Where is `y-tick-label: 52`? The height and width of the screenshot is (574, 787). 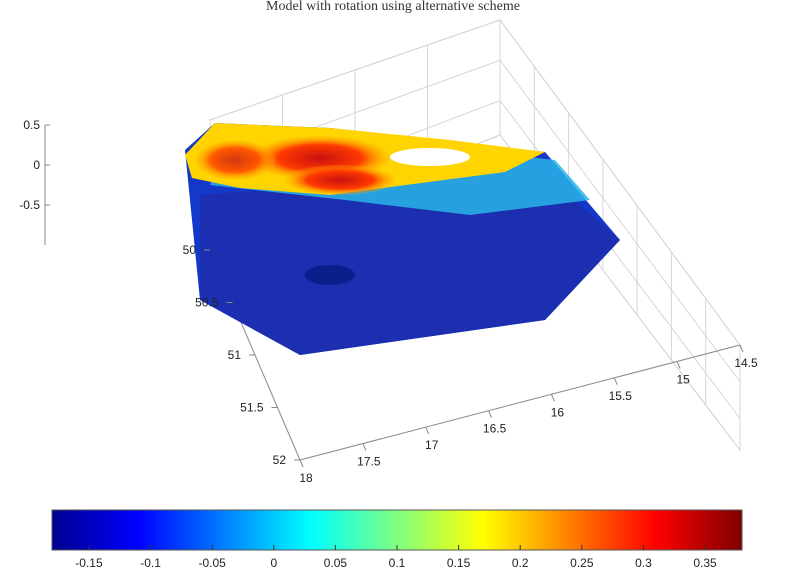 y-tick-label: 52 is located at coordinates (280, 460).